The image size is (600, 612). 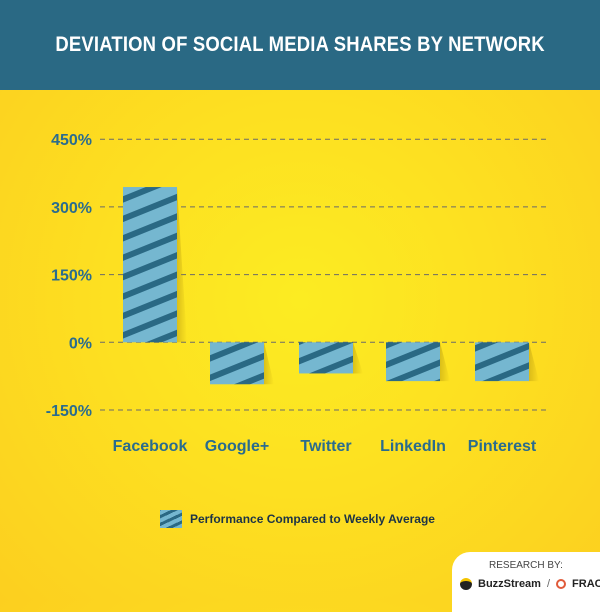 What do you see at coordinates (150, 265) in the screenshot?
I see `bar-facebook` at bounding box center [150, 265].